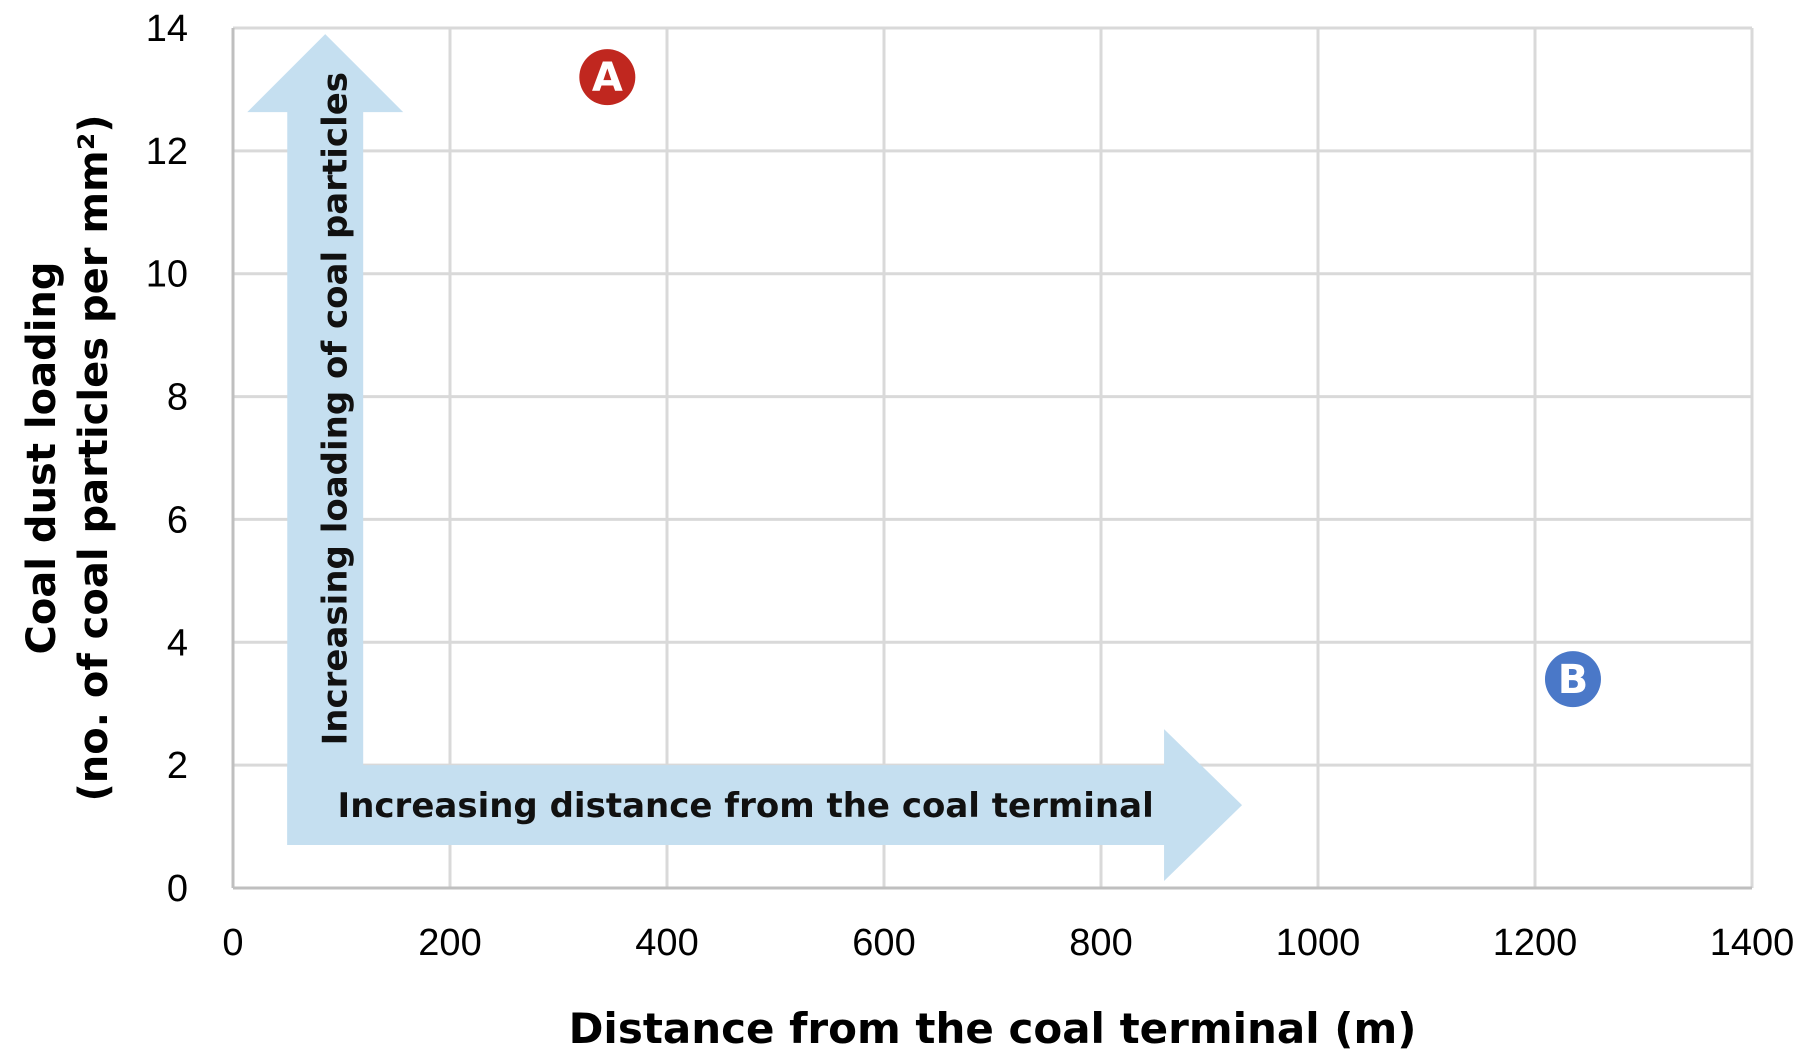 The image size is (1800, 1060). What do you see at coordinates (666, 943) in the screenshot?
I see `x-tick-label: 400` at bounding box center [666, 943].